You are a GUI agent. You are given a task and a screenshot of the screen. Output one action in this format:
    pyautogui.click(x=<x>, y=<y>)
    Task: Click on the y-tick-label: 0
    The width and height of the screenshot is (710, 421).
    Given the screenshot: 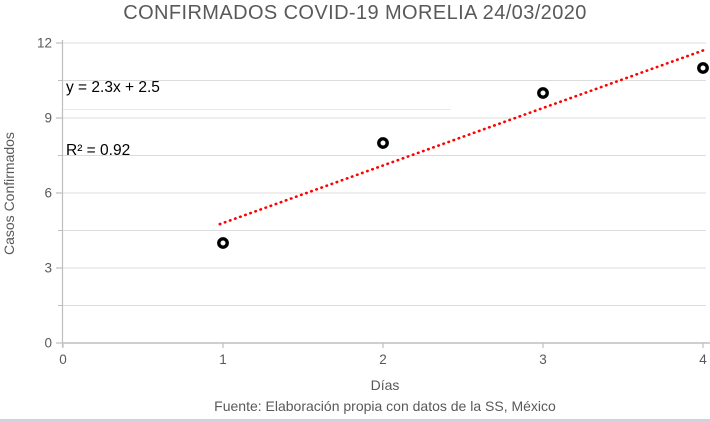 What is the action you would take?
    pyautogui.click(x=48, y=343)
    